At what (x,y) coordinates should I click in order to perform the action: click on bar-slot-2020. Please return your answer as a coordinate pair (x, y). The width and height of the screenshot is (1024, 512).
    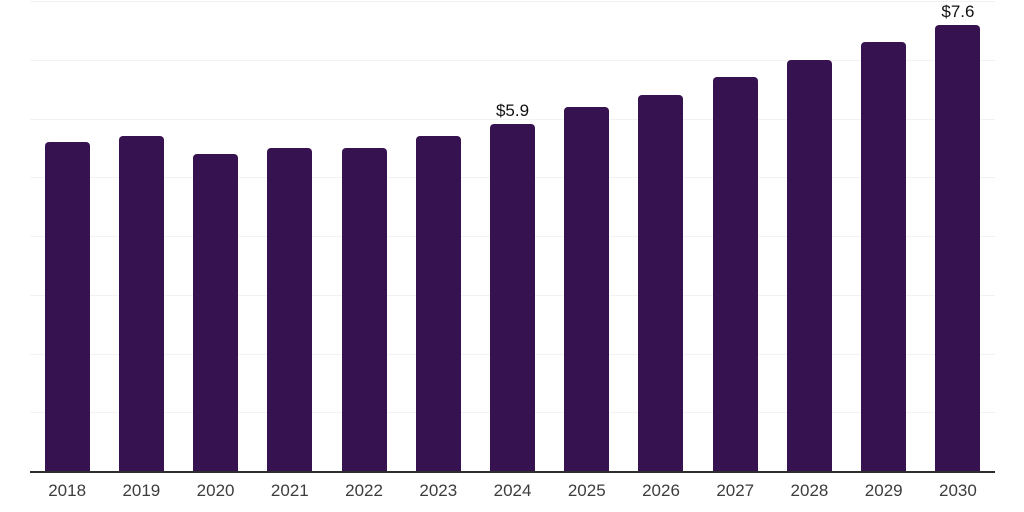
    Looking at the image, I should click on (215, 236).